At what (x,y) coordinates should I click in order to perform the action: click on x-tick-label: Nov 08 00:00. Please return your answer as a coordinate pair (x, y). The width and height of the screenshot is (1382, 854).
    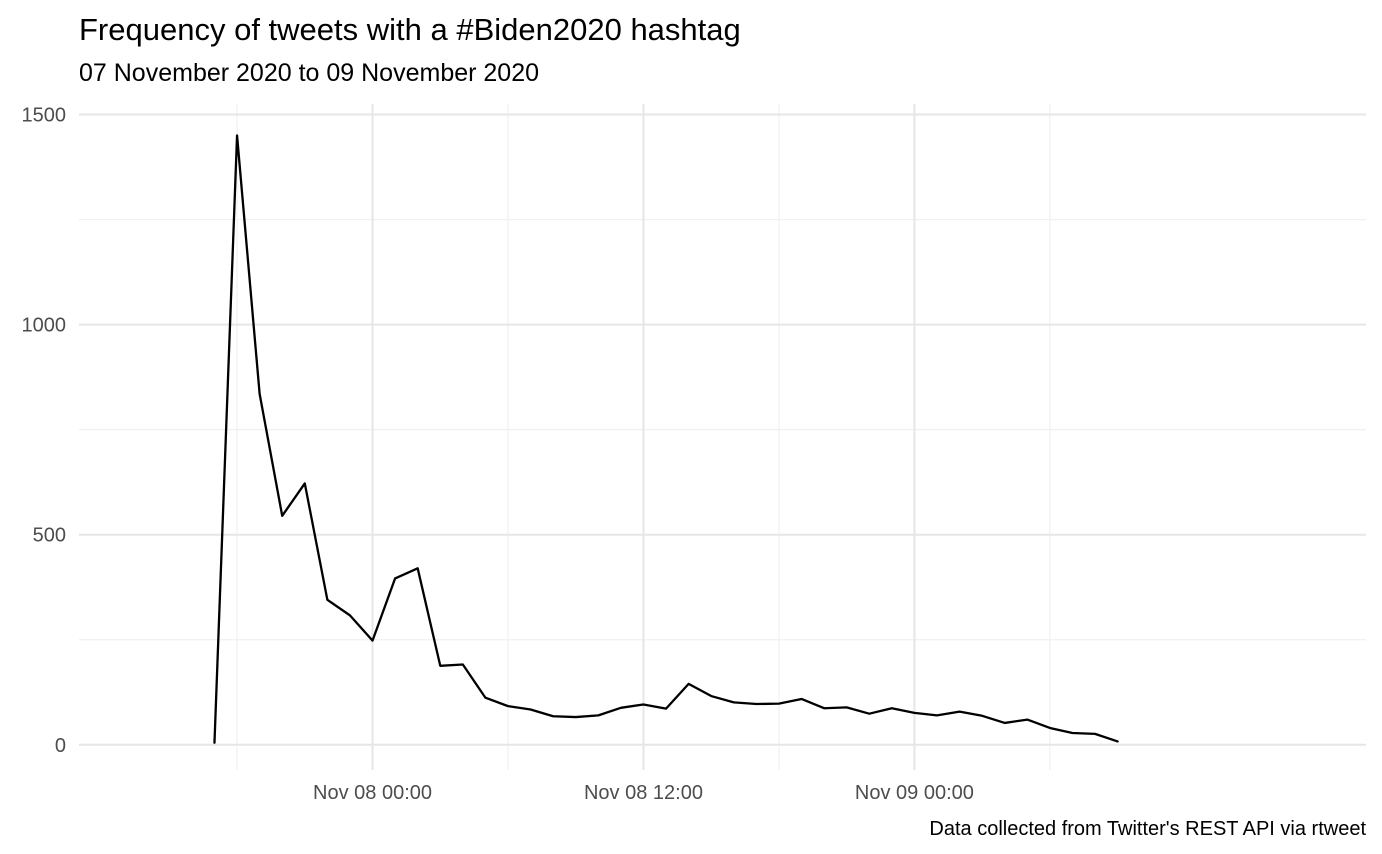
    Looking at the image, I should click on (372, 793).